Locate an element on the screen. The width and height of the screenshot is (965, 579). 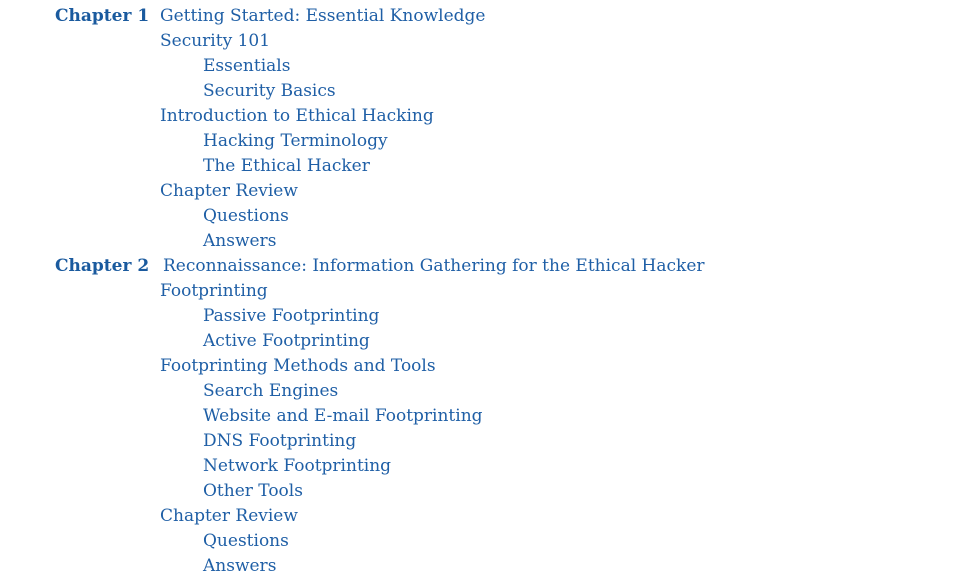
subsection-link: The Ethical Hacker is located at coordinates (286, 166).